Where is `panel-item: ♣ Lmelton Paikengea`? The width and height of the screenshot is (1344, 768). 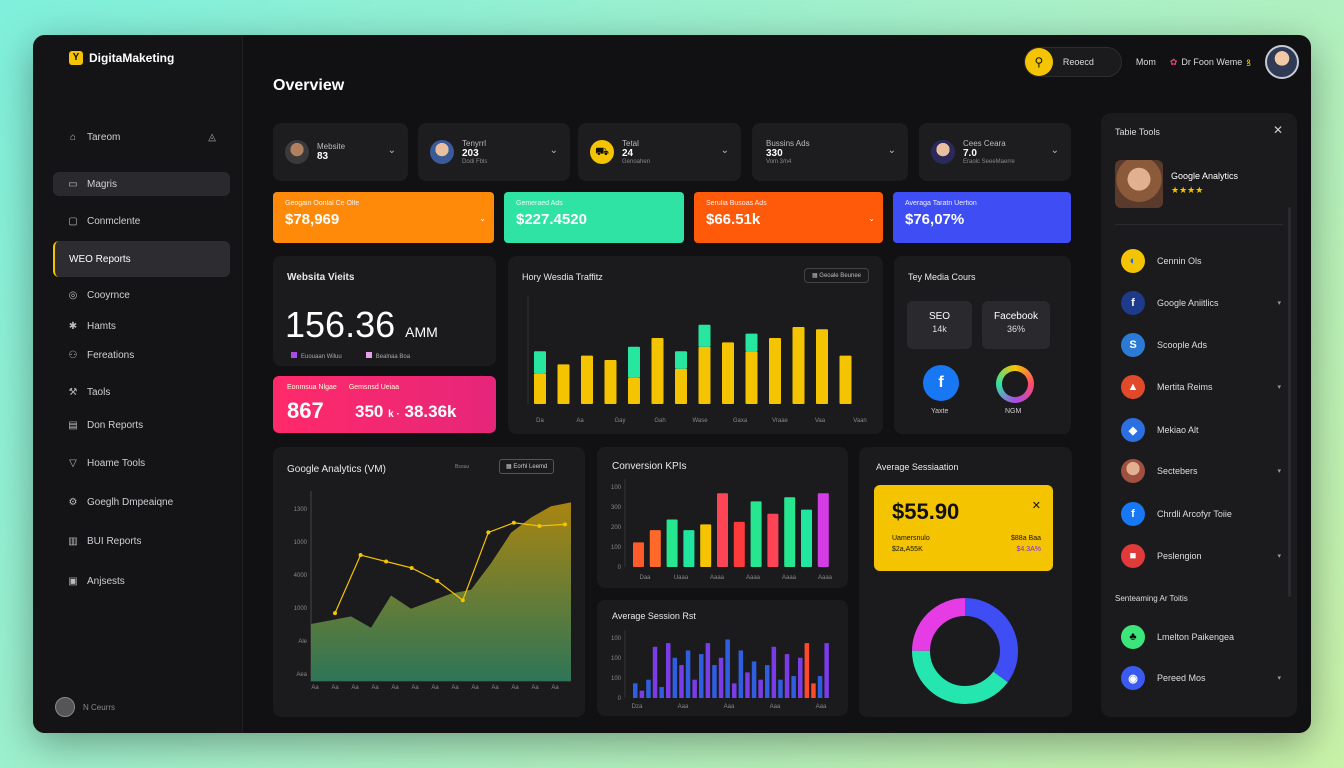 panel-item: ♣ Lmelton Paikengea is located at coordinates (1201, 637).